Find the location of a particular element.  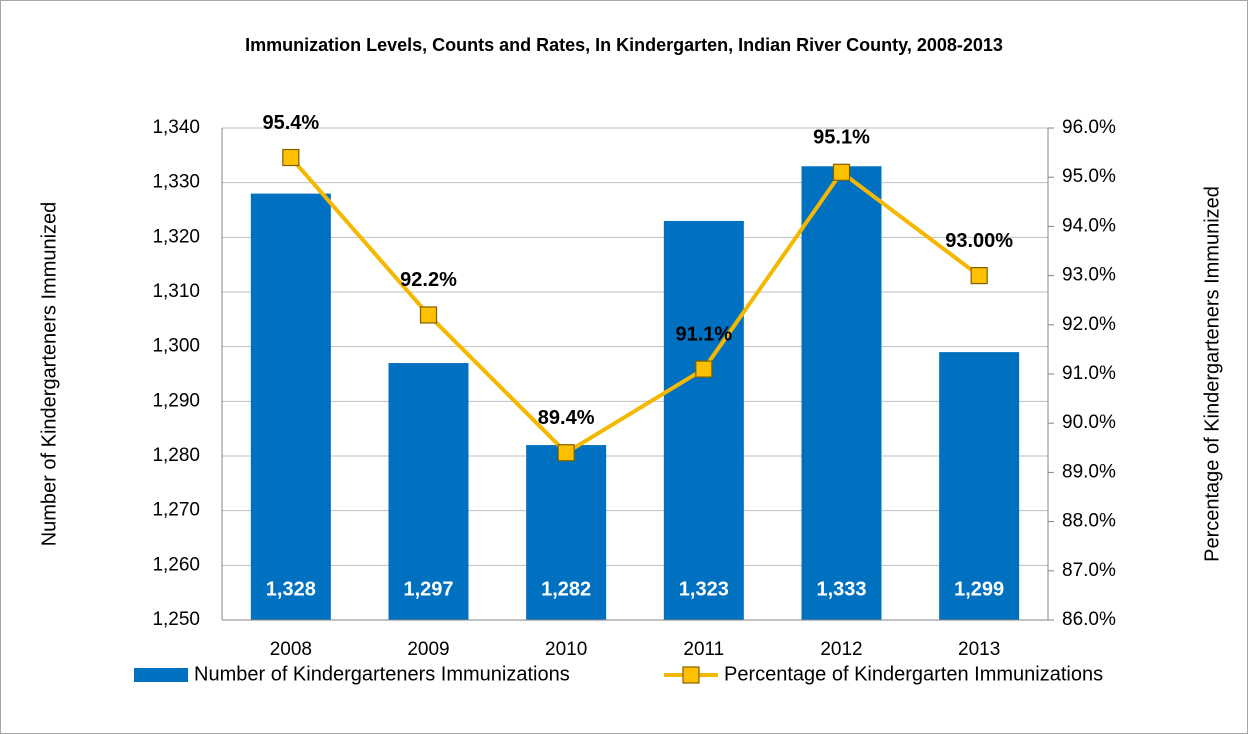

bar-value-label: 1,282 is located at coordinates (566, 589).